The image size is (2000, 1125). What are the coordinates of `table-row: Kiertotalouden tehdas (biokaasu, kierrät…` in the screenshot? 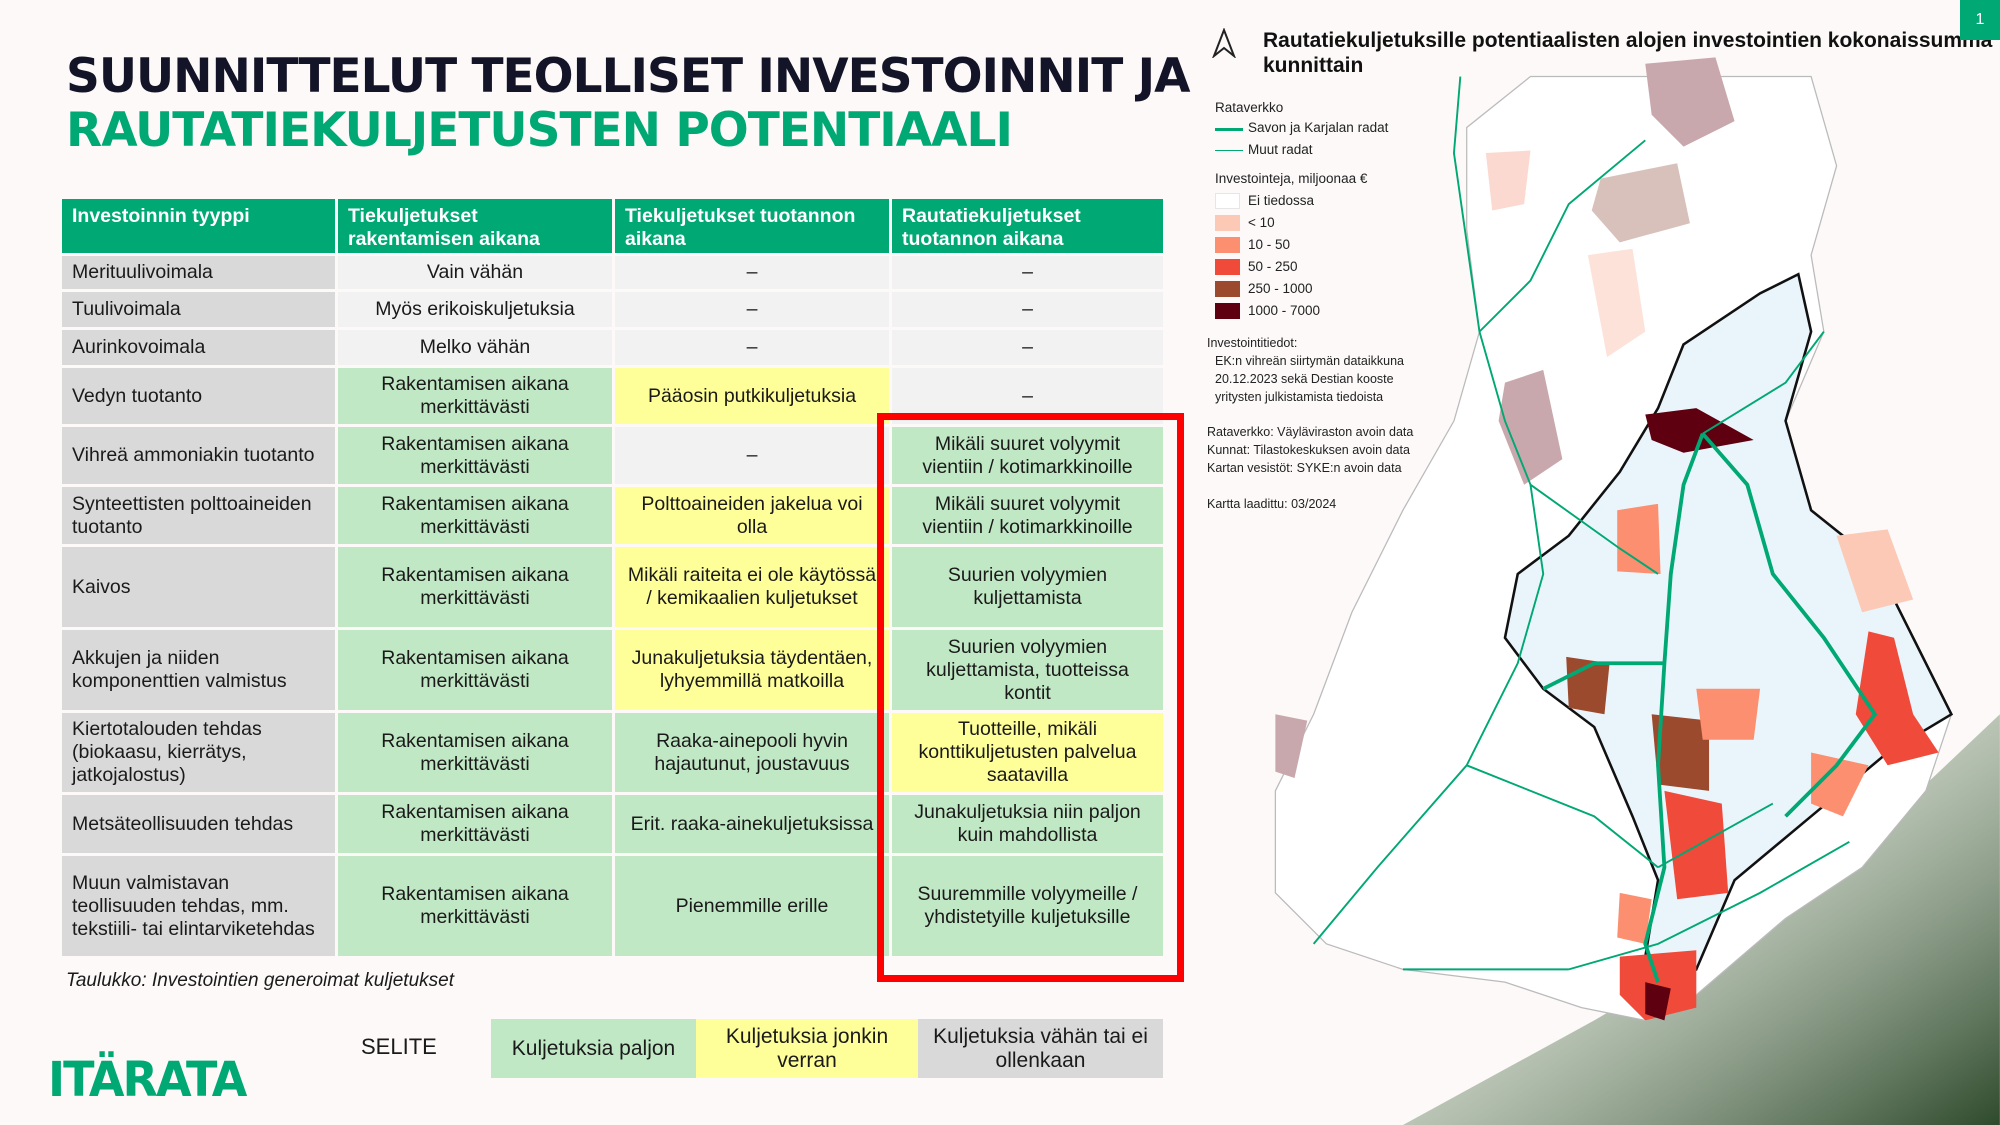 It's located at (612, 752).